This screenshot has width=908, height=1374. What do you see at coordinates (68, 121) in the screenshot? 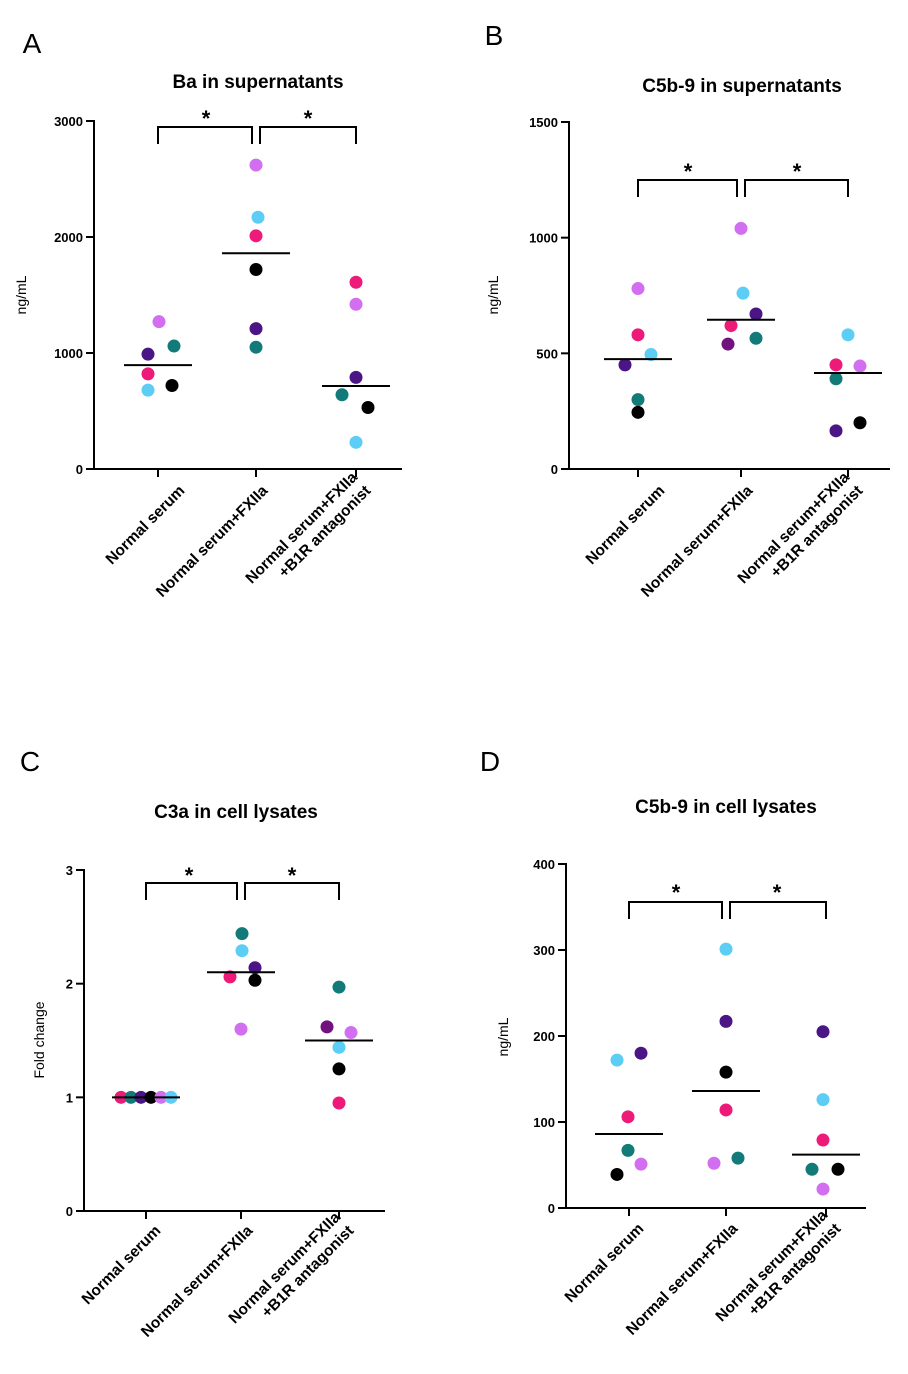
I see `y-tick-label: 3000` at bounding box center [68, 121].